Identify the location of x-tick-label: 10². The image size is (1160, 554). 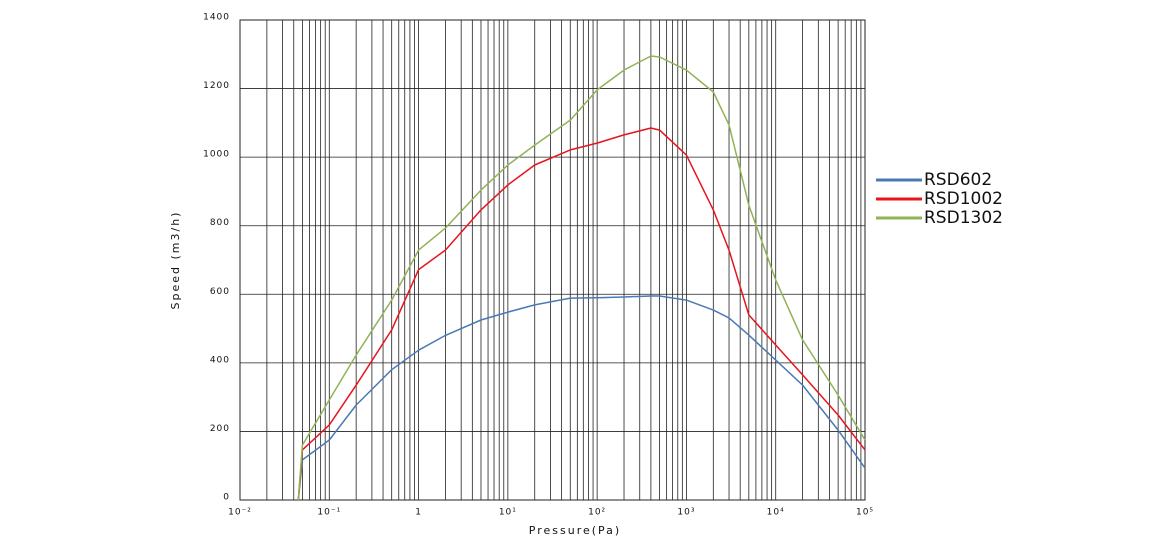
(597, 513).